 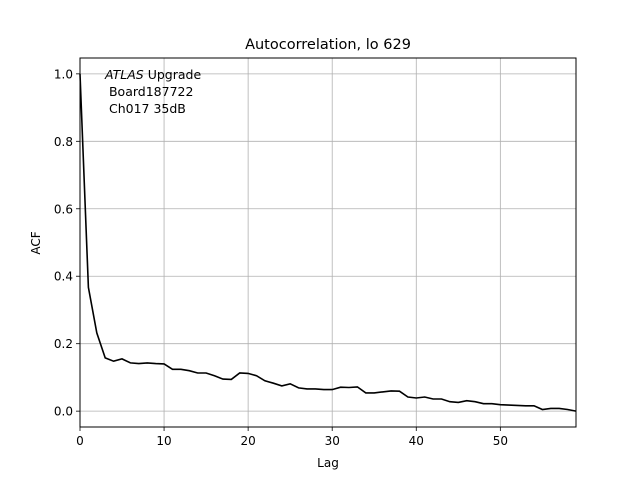 What do you see at coordinates (163, 441) in the screenshot?
I see `x-tick-label: 10` at bounding box center [163, 441].